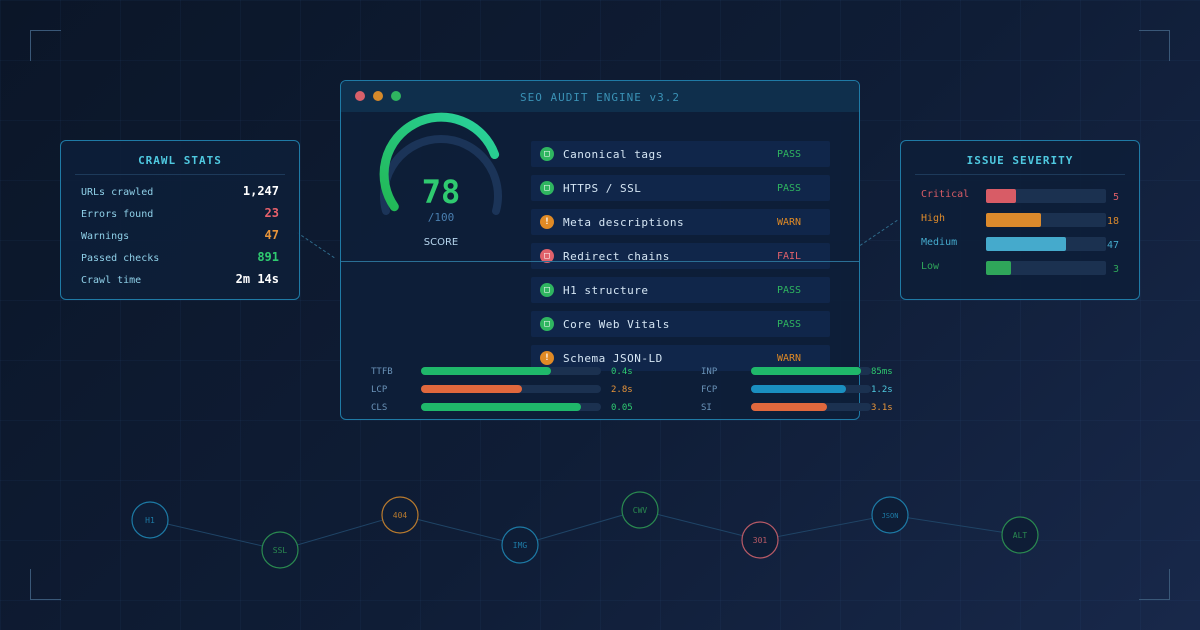  What do you see at coordinates (180, 237) in the screenshot?
I see `stat-row: Warnings 47` at bounding box center [180, 237].